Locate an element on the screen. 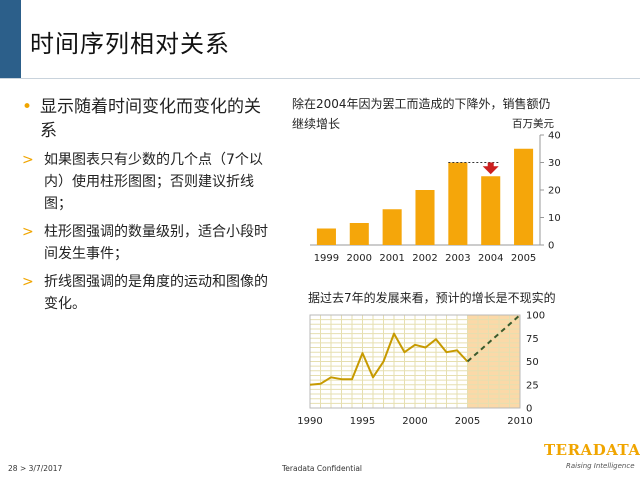 The image size is (640, 480). footer-page-info: 28 > 3/7/2017 is located at coordinates (35, 468).